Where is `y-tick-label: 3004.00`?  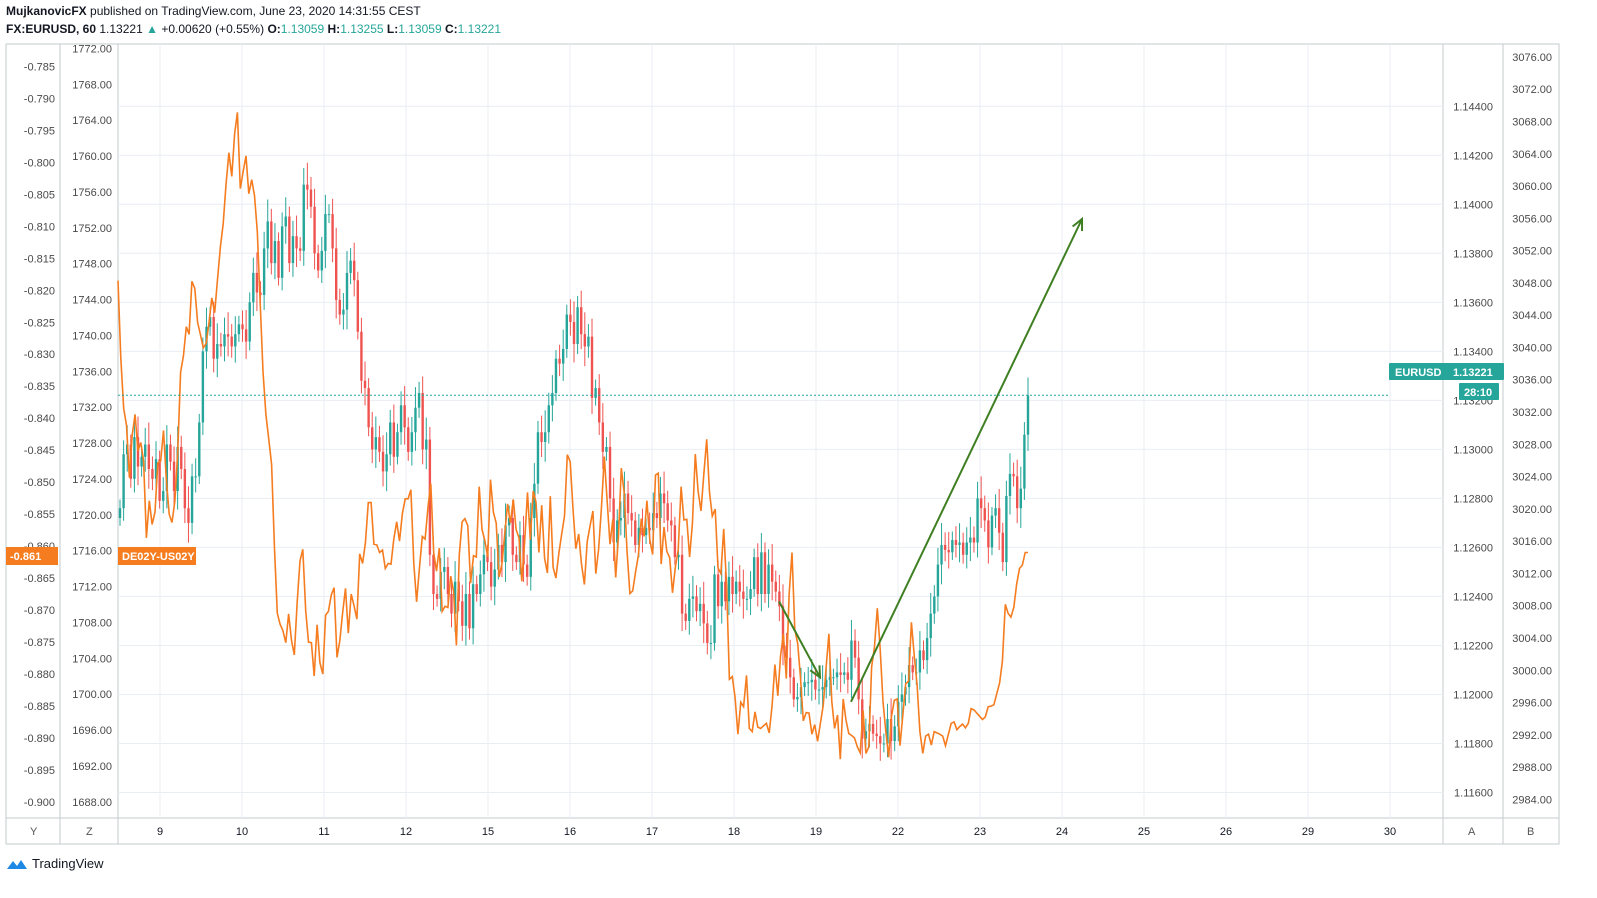
y-tick-label: 3004.00 is located at coordinates (1532, 639).